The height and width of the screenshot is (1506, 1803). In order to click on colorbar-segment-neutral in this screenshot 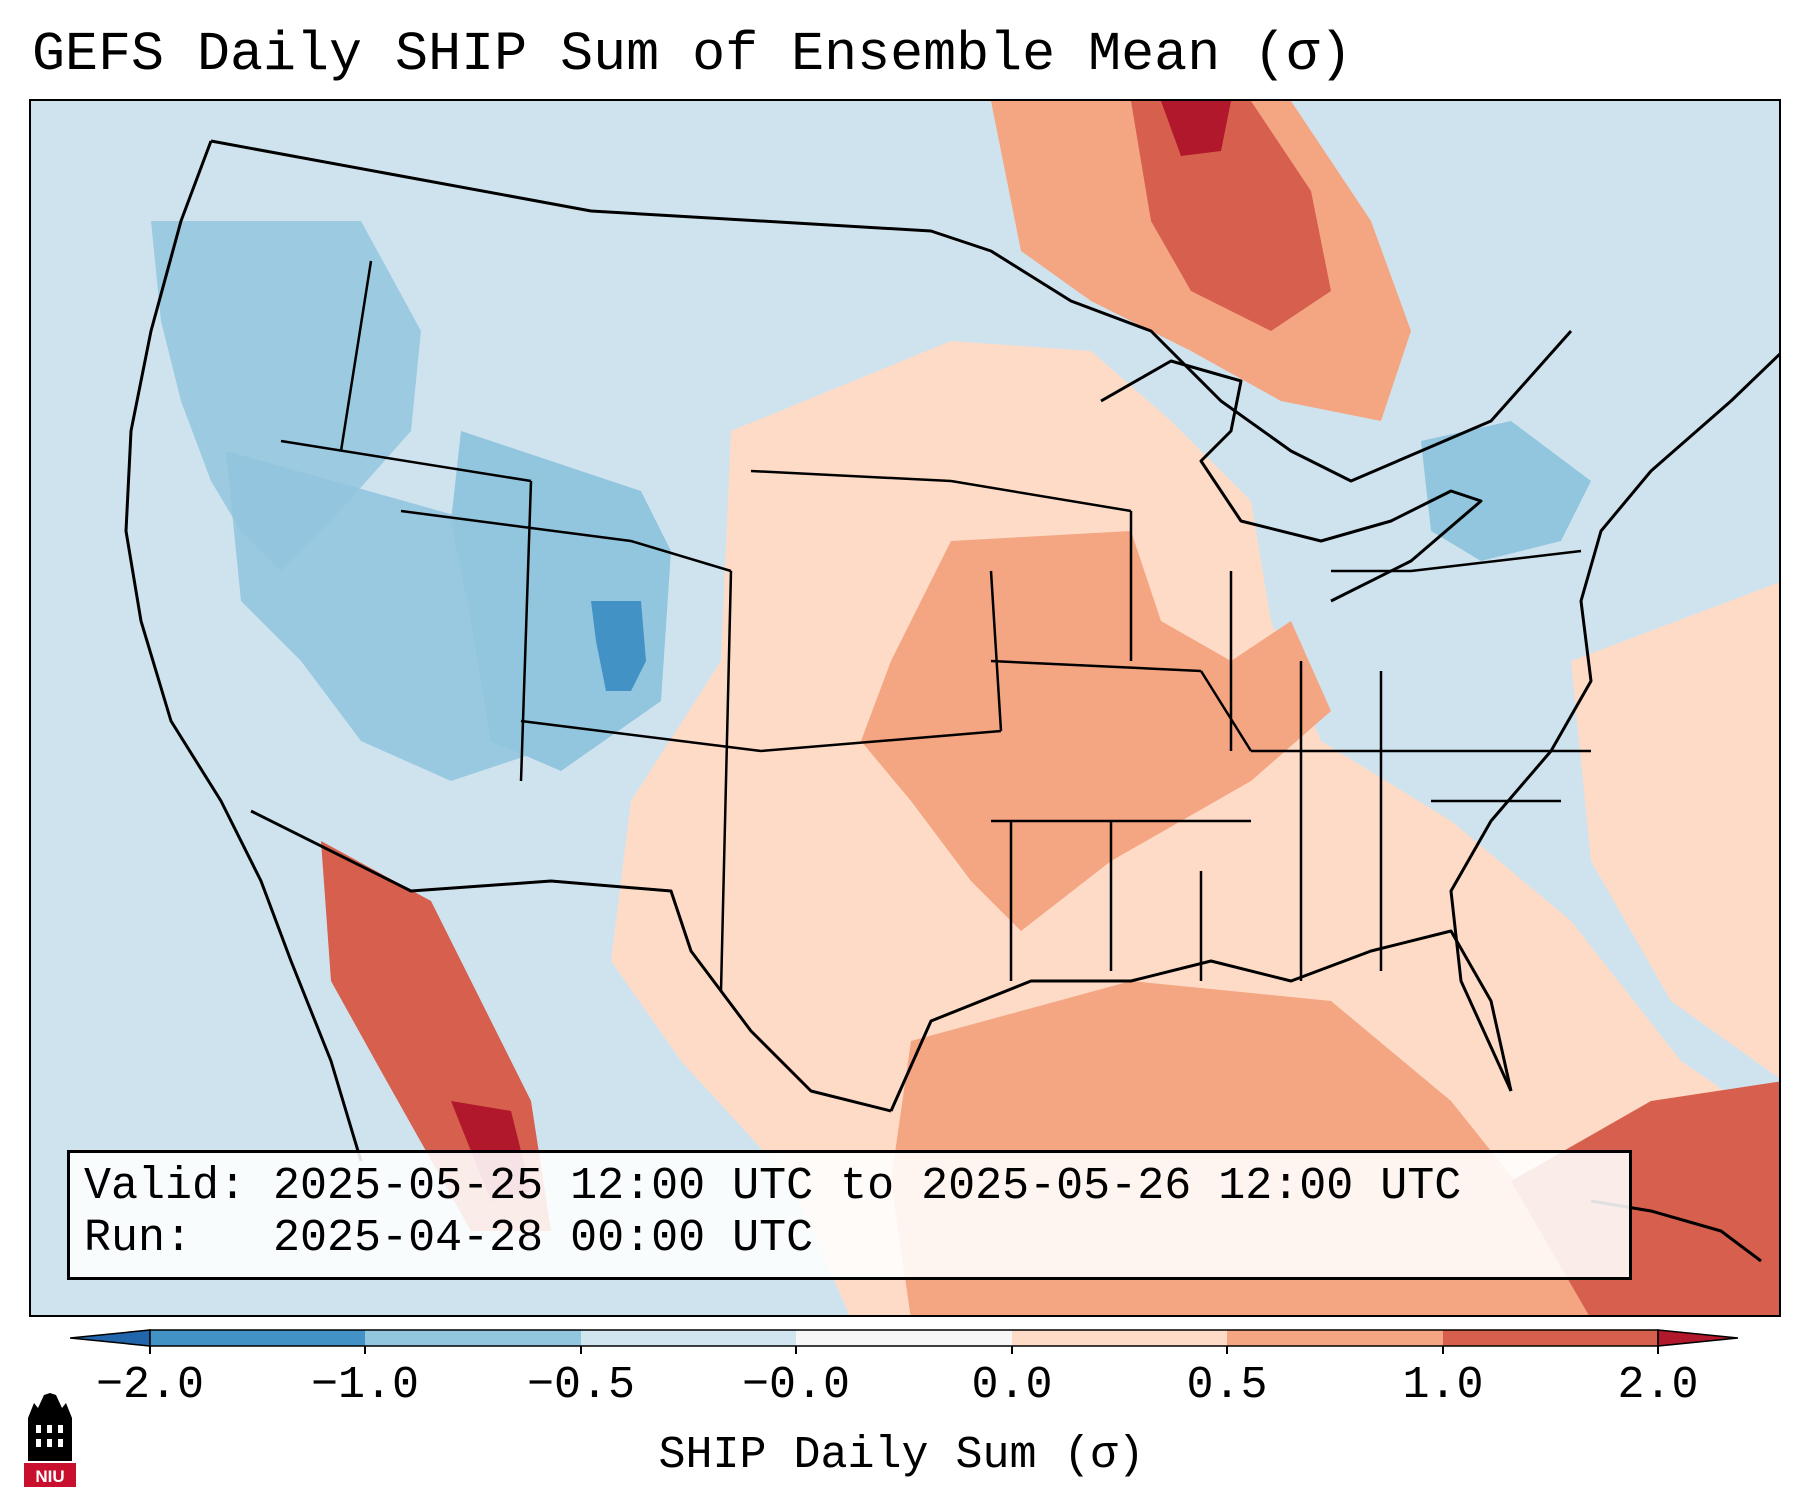, I will do `click(904, 1338)`.